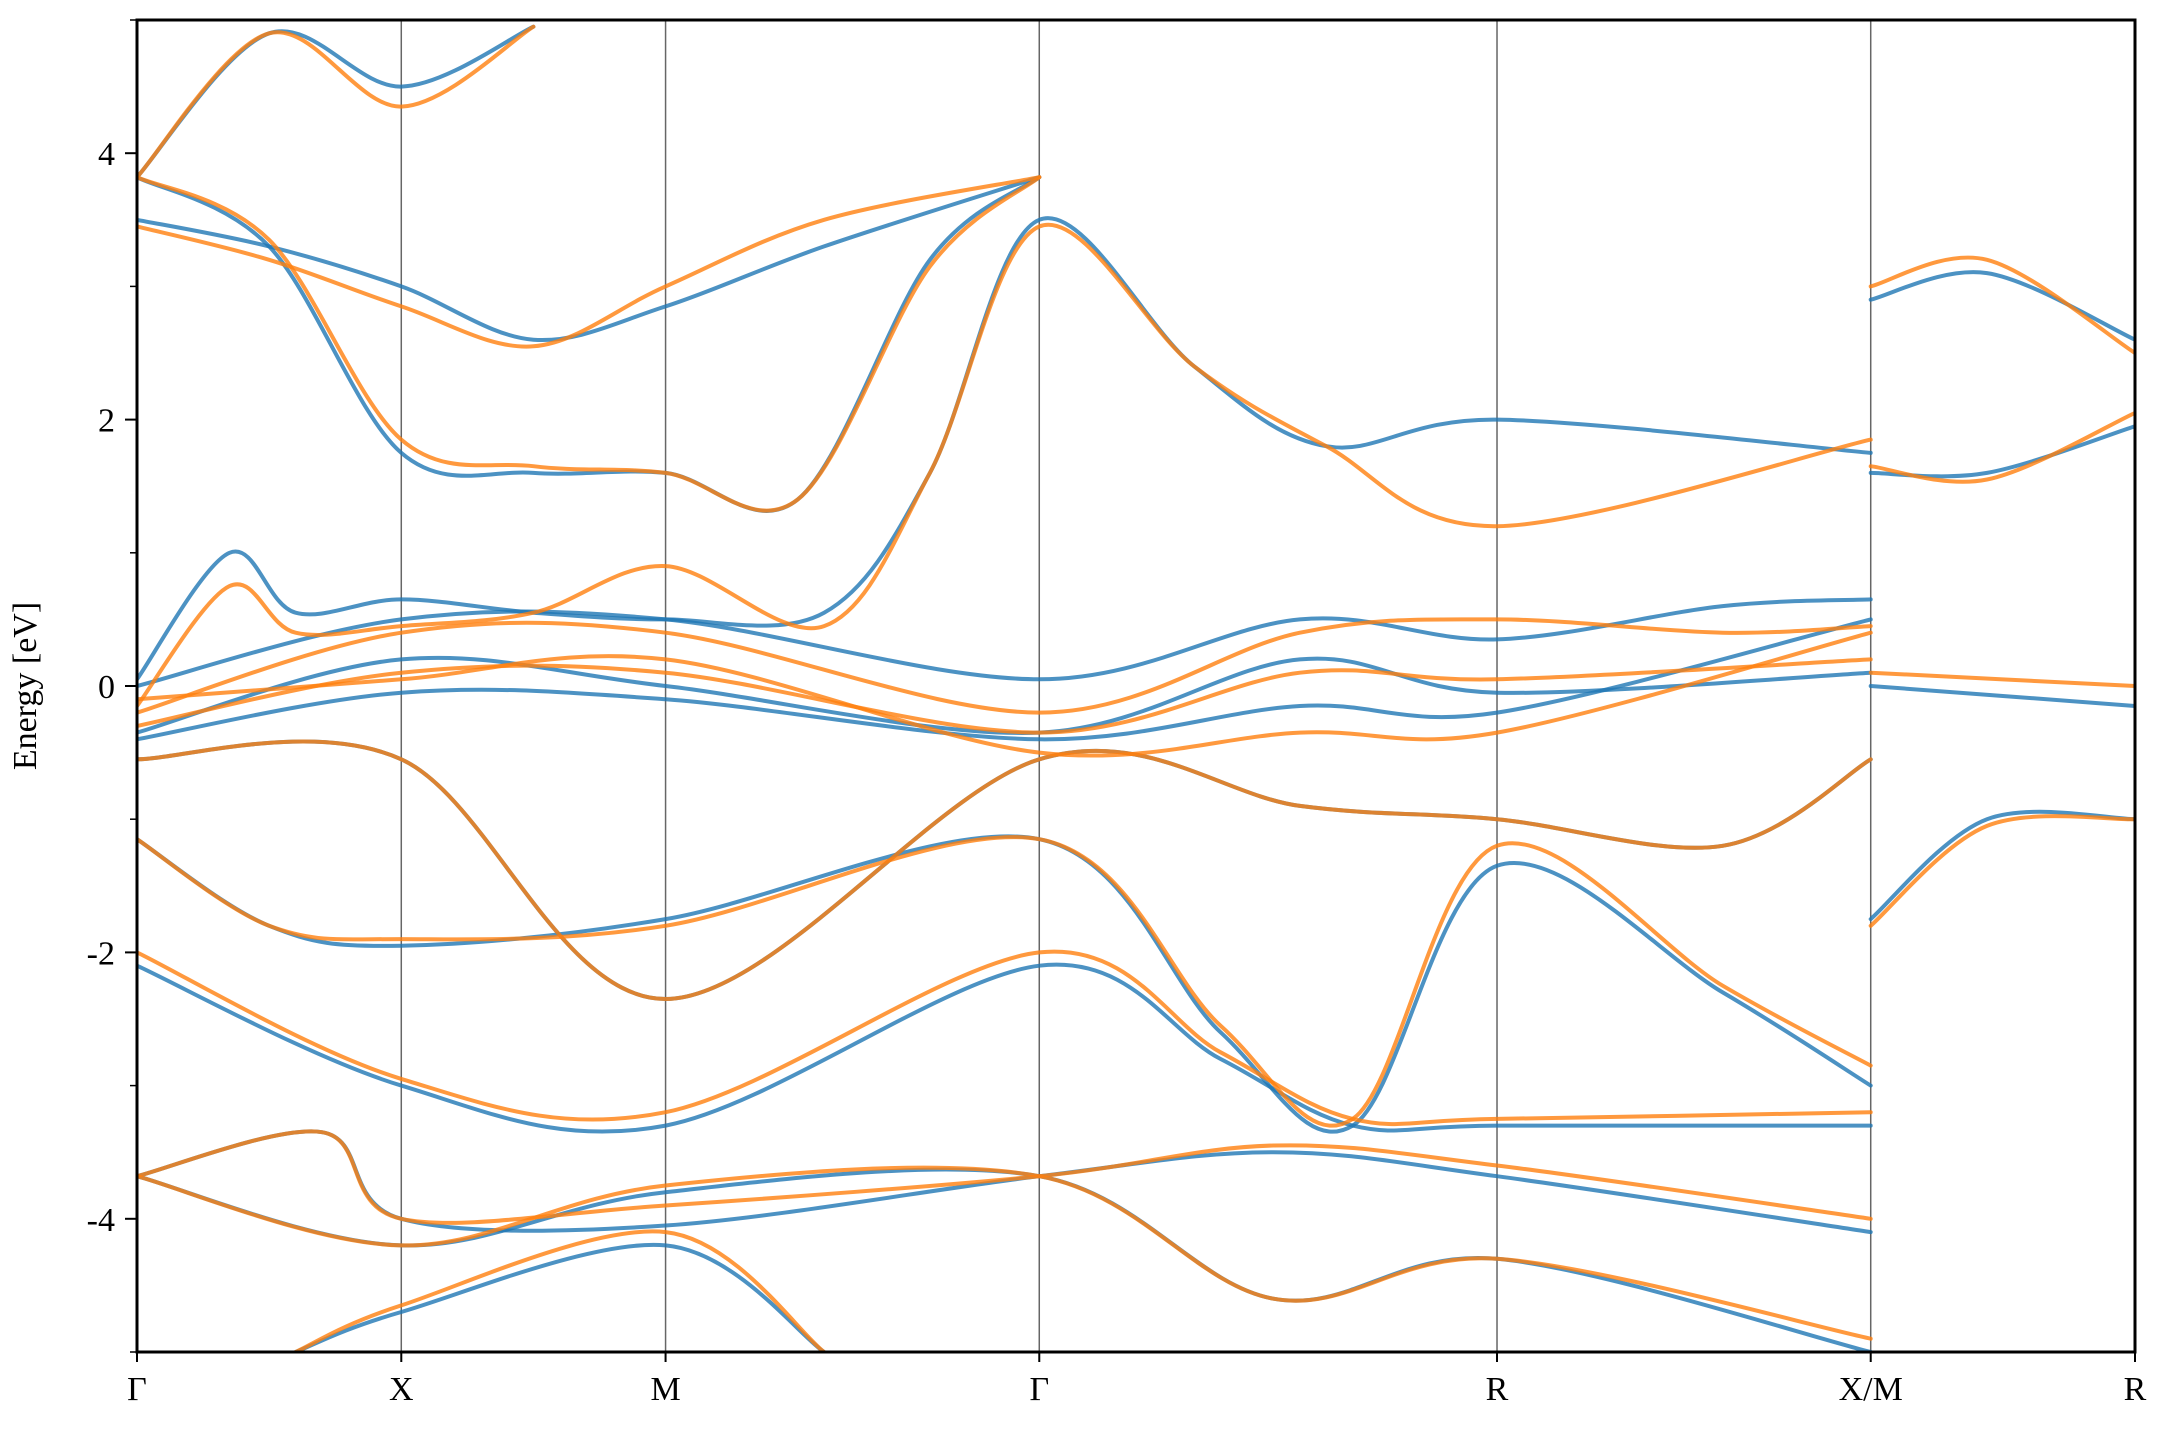 This screenshot has width=2160, height=1440. What do you see at coordinates (1137, 1380) in the screenshot?
I see `x-axis: Γ X M Γ R X/M R` at bounding box center [1137, 1380].